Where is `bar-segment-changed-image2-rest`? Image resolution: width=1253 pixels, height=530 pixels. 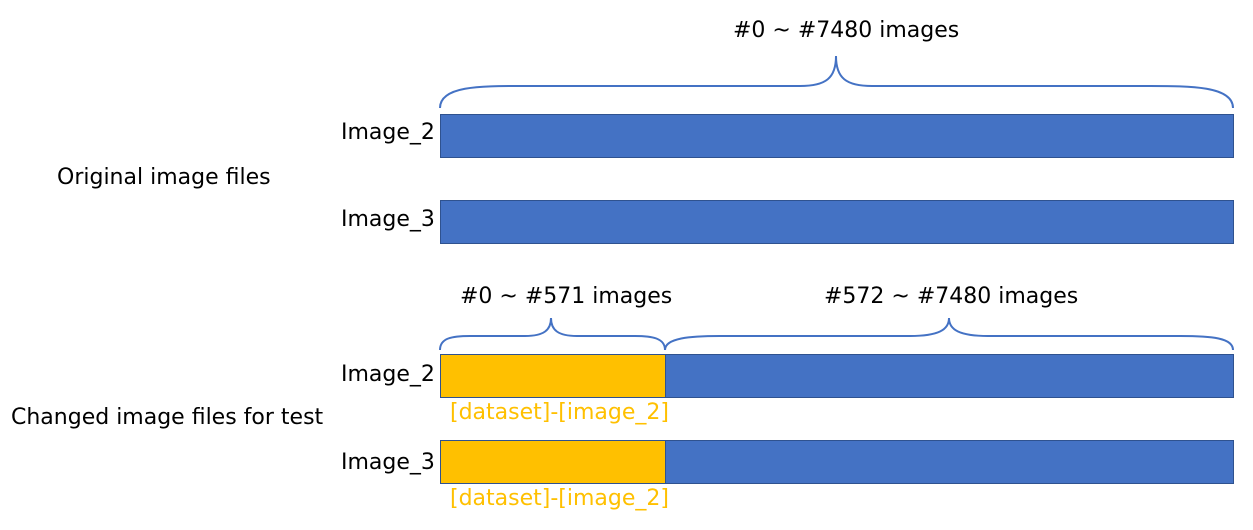 bar-segment-changed-image2-rest is located at coordinates (949, 376).